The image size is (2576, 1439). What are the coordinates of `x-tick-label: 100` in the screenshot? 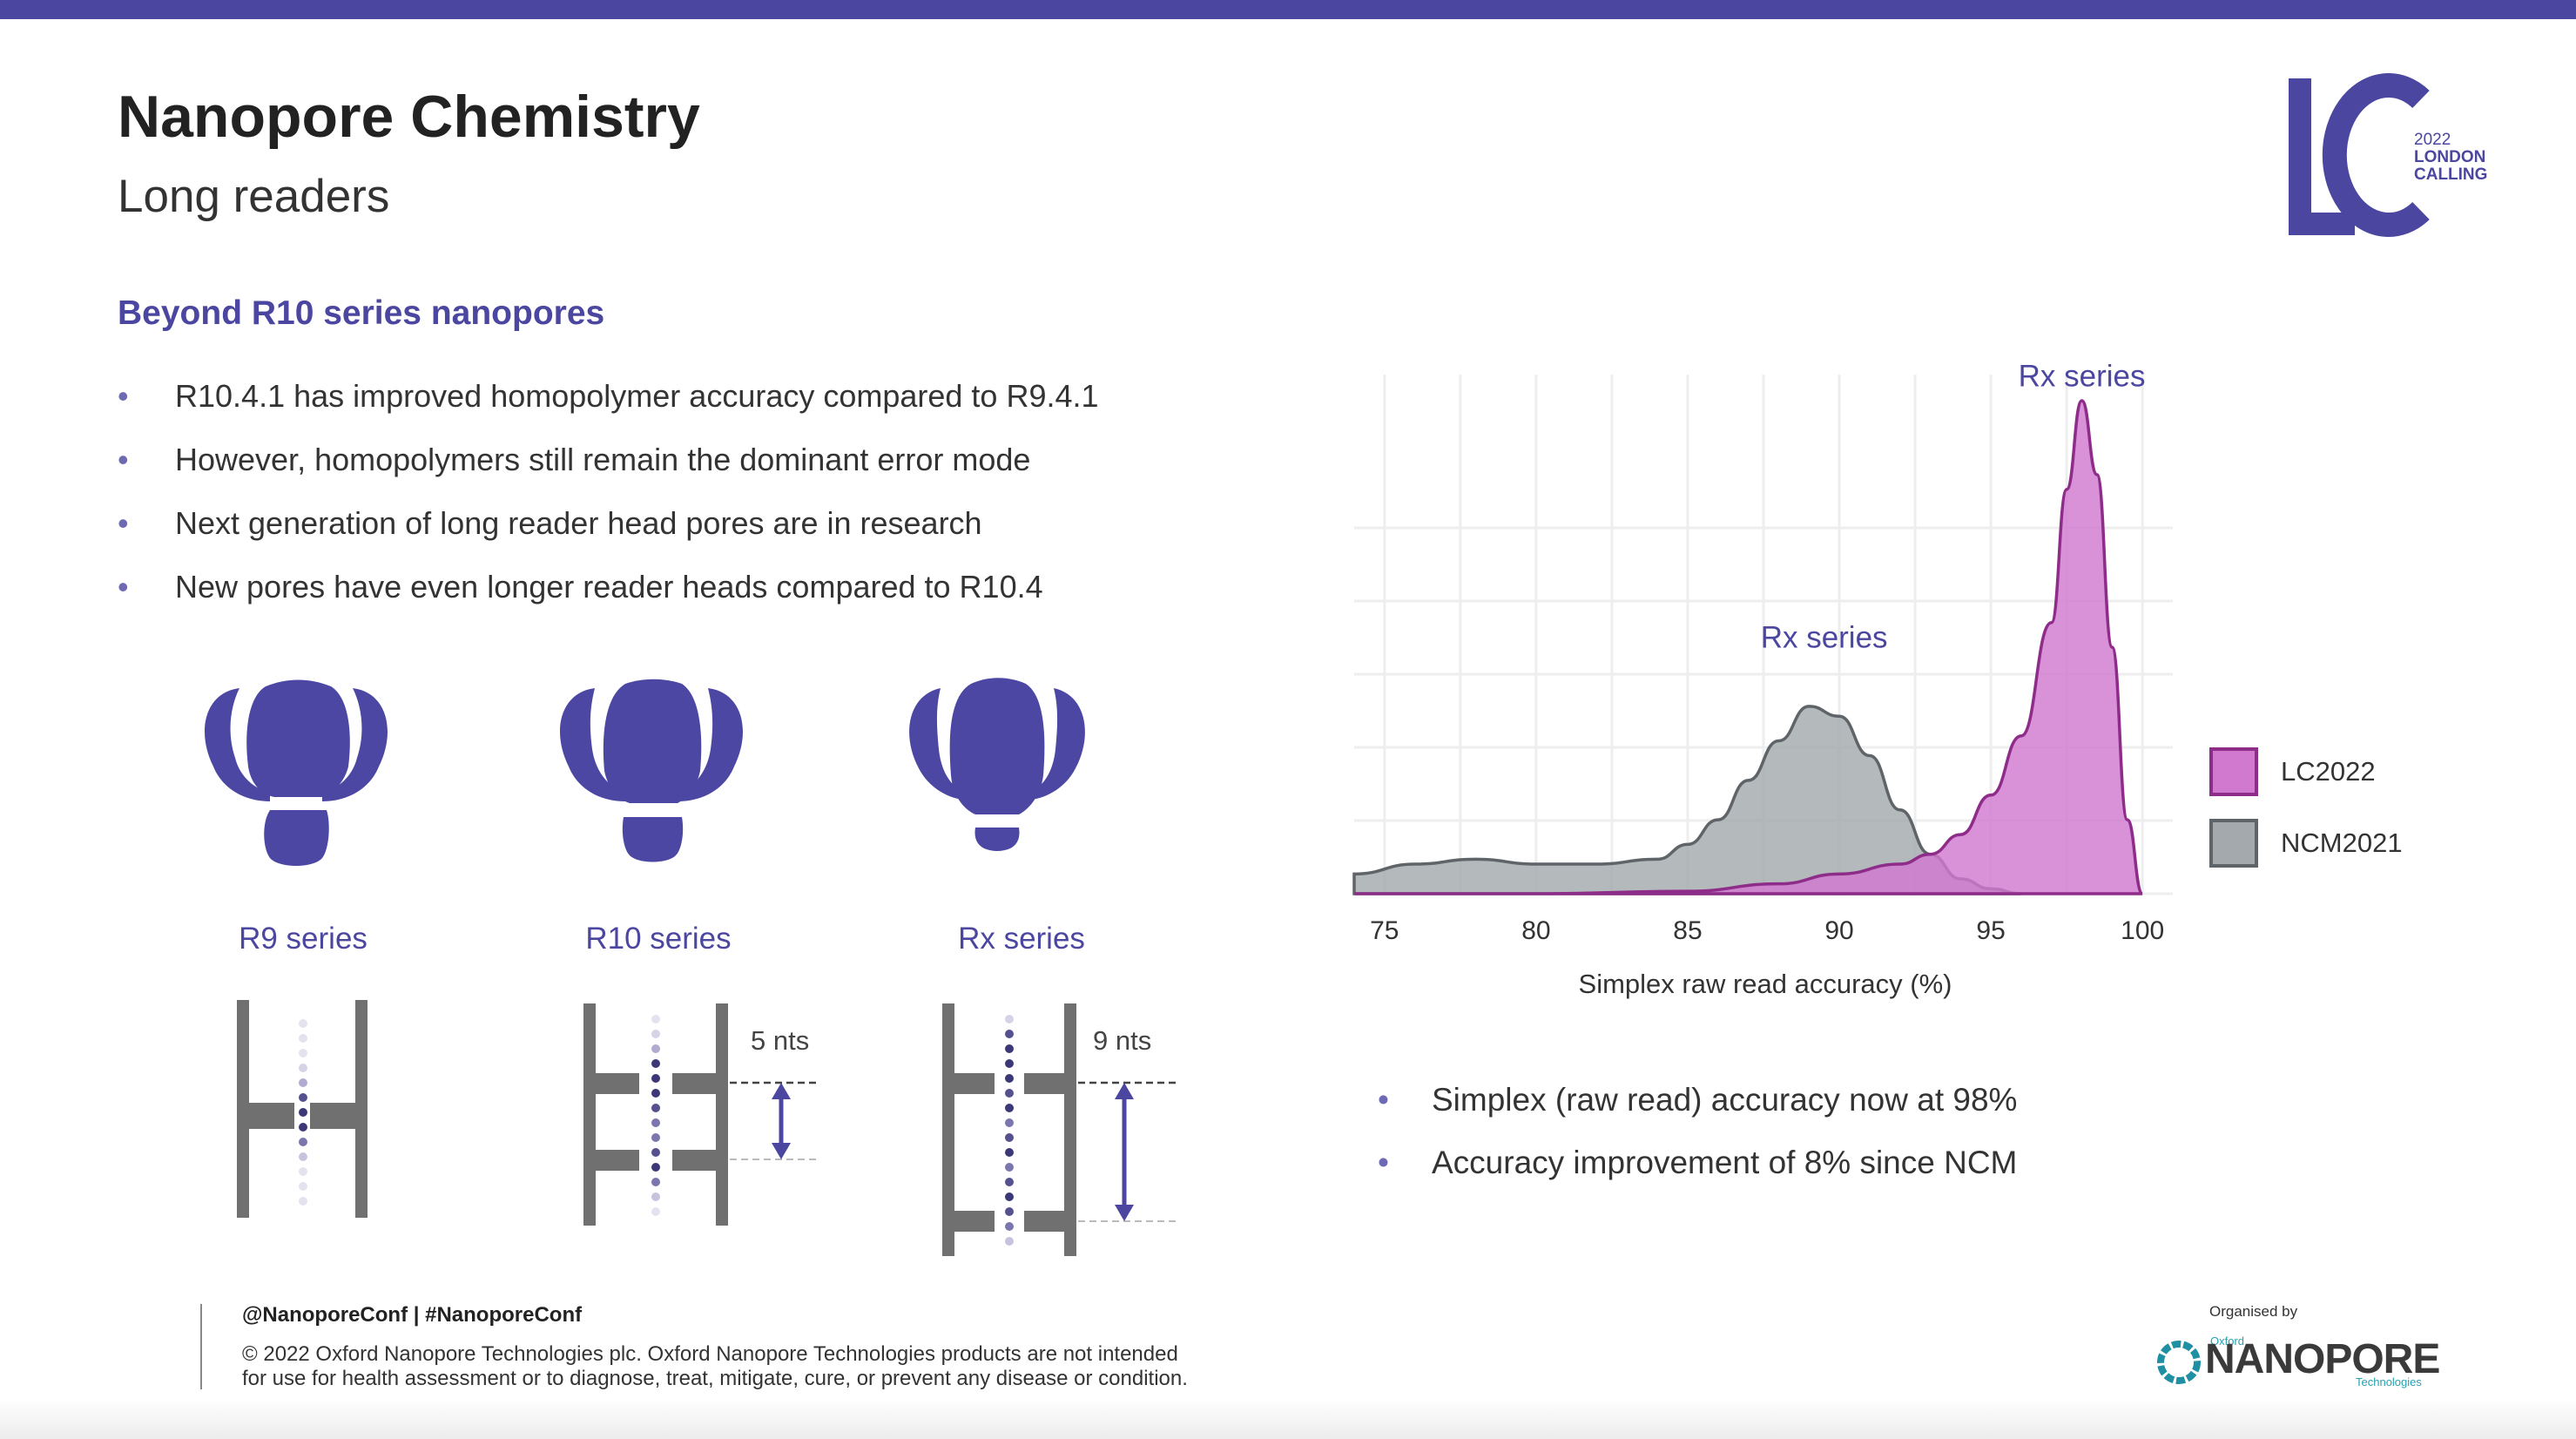 It's located at (2142, 931).